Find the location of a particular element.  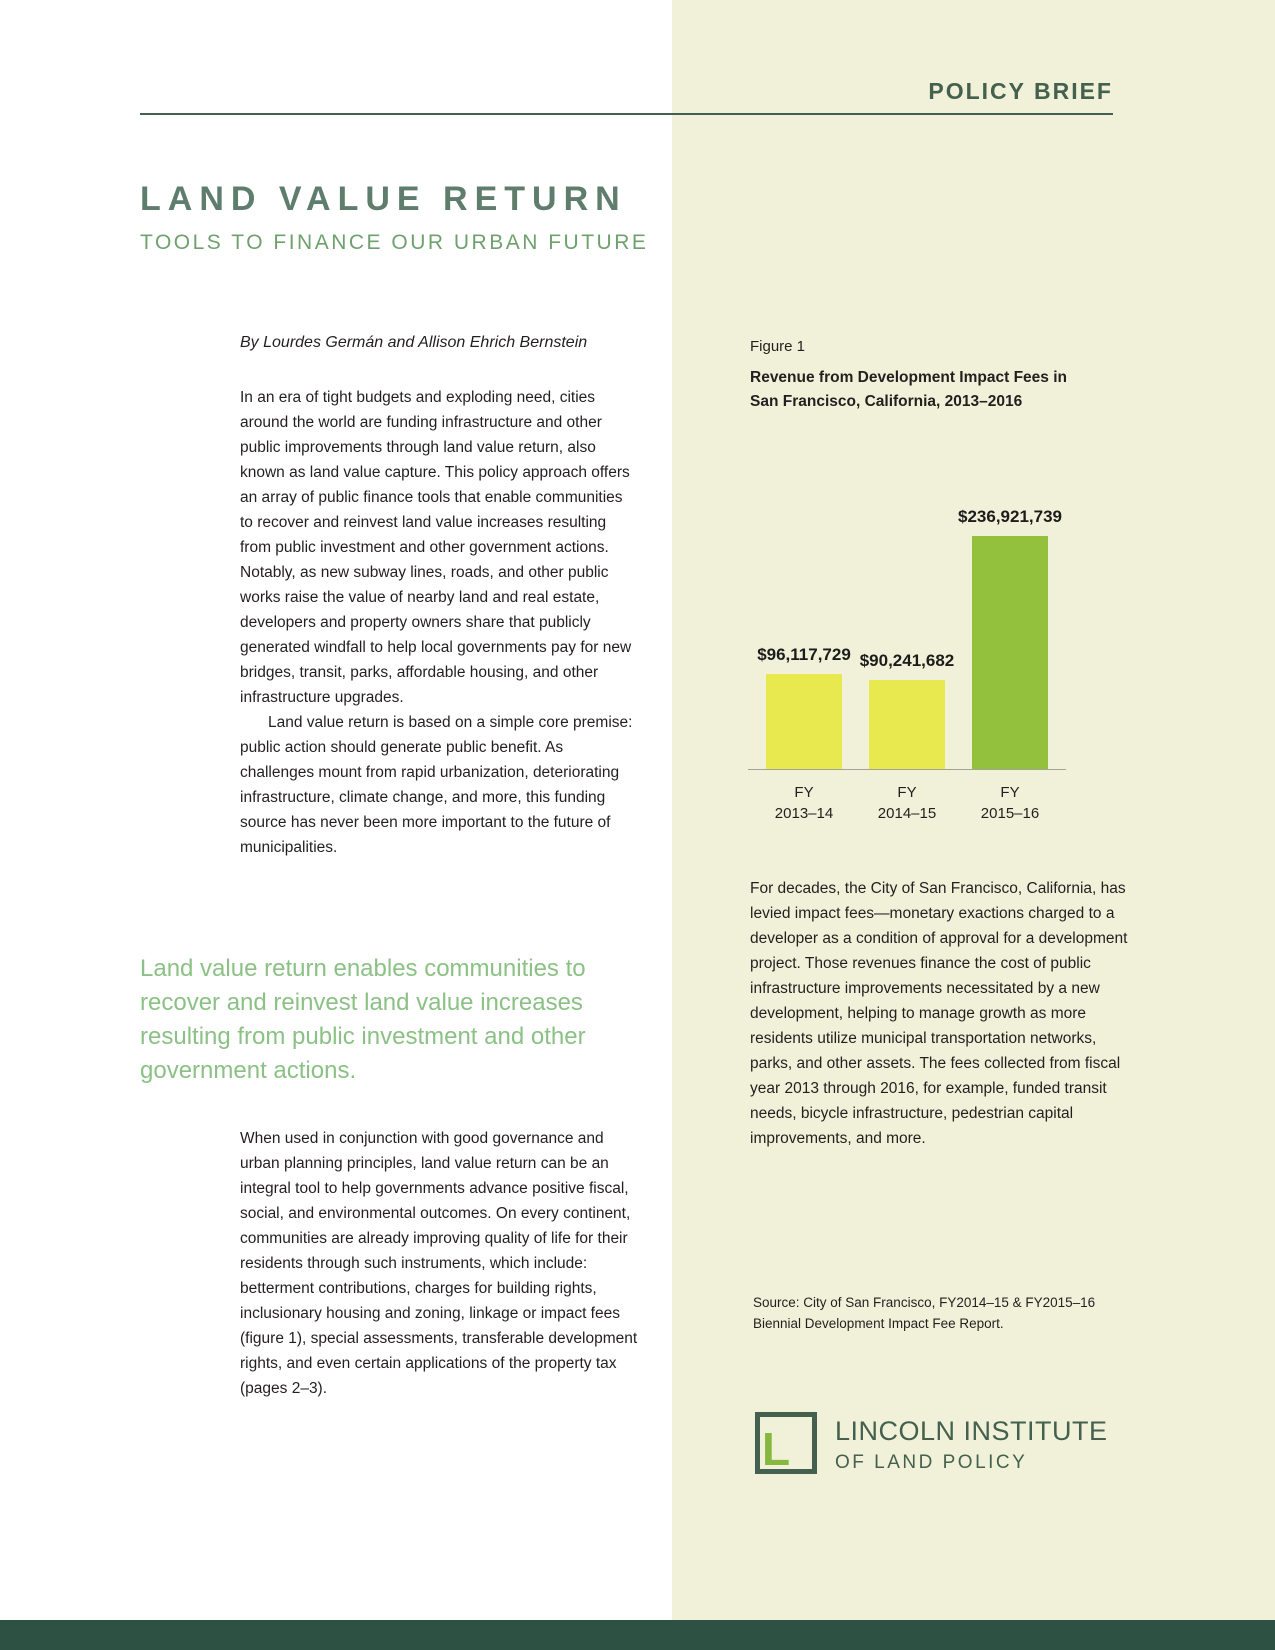

bar-column: $236,921,739 is located at coordinates (1010, 638).